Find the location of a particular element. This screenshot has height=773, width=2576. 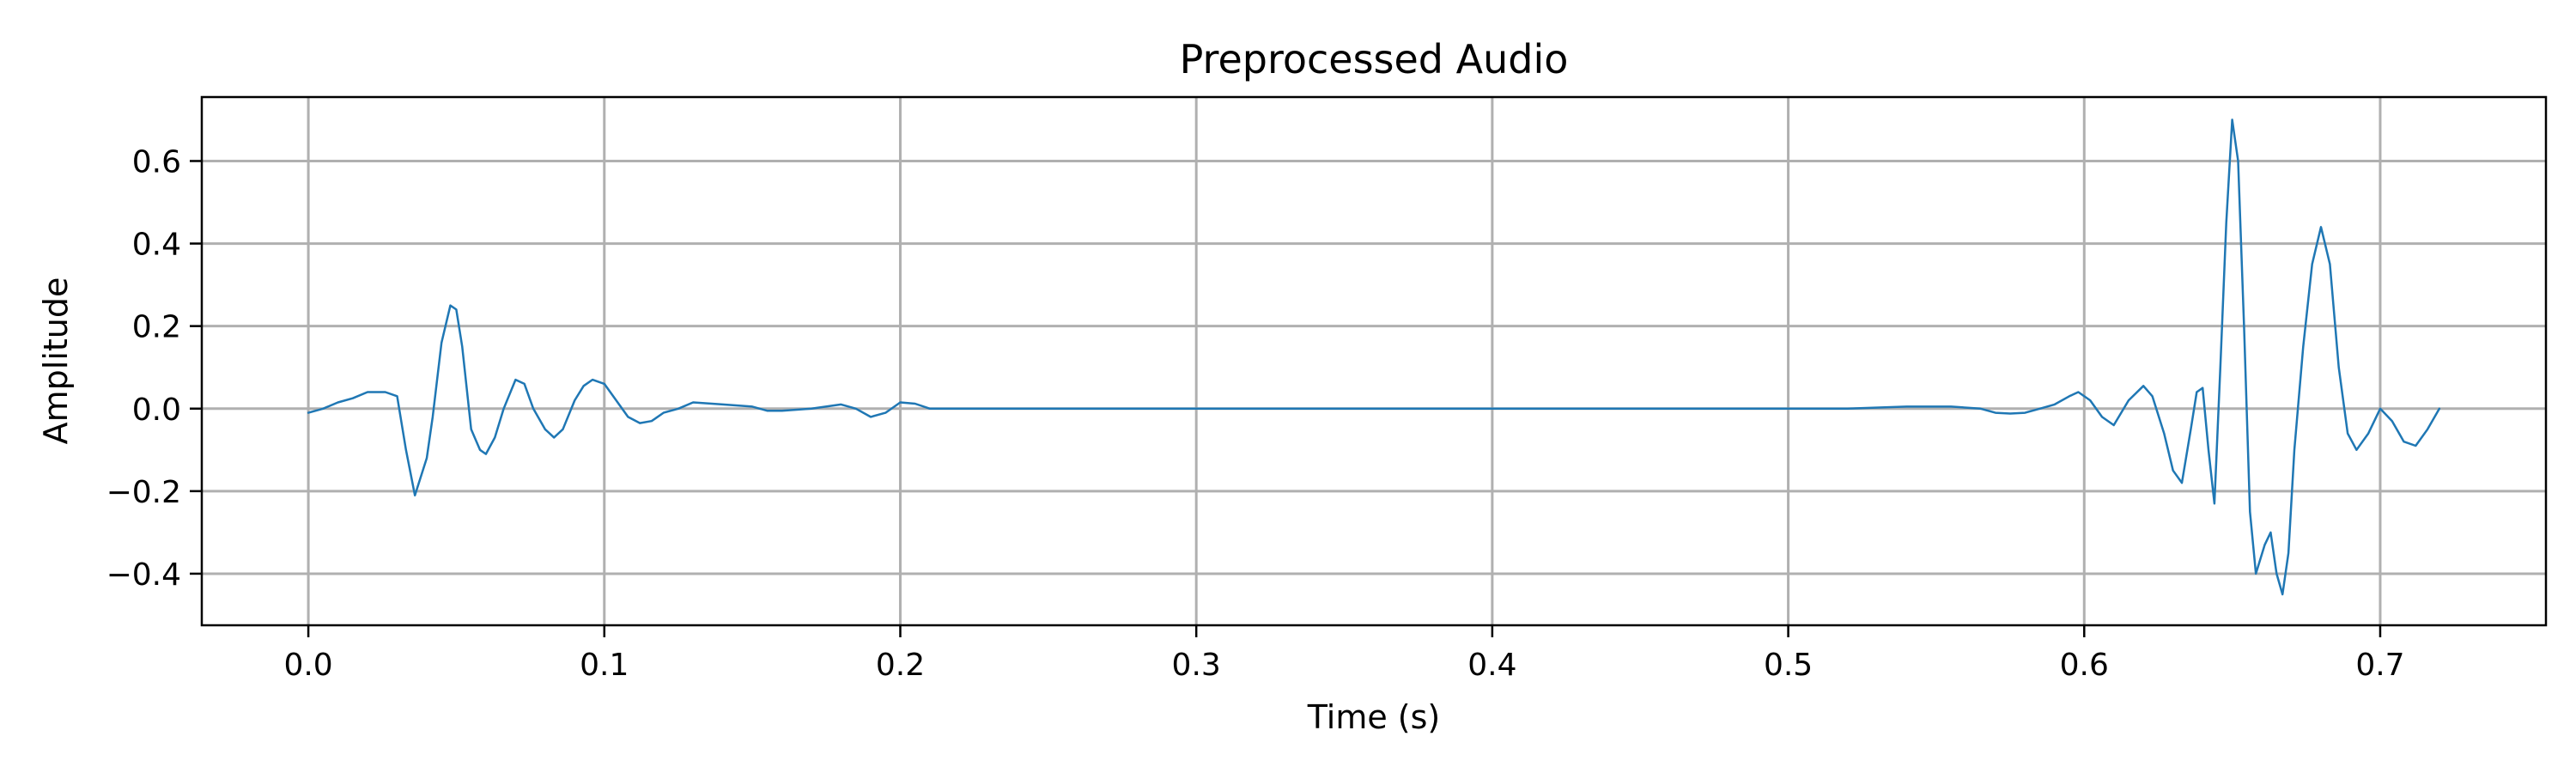

y-tick-label: 0.4 is located at coordinates (156, 245).